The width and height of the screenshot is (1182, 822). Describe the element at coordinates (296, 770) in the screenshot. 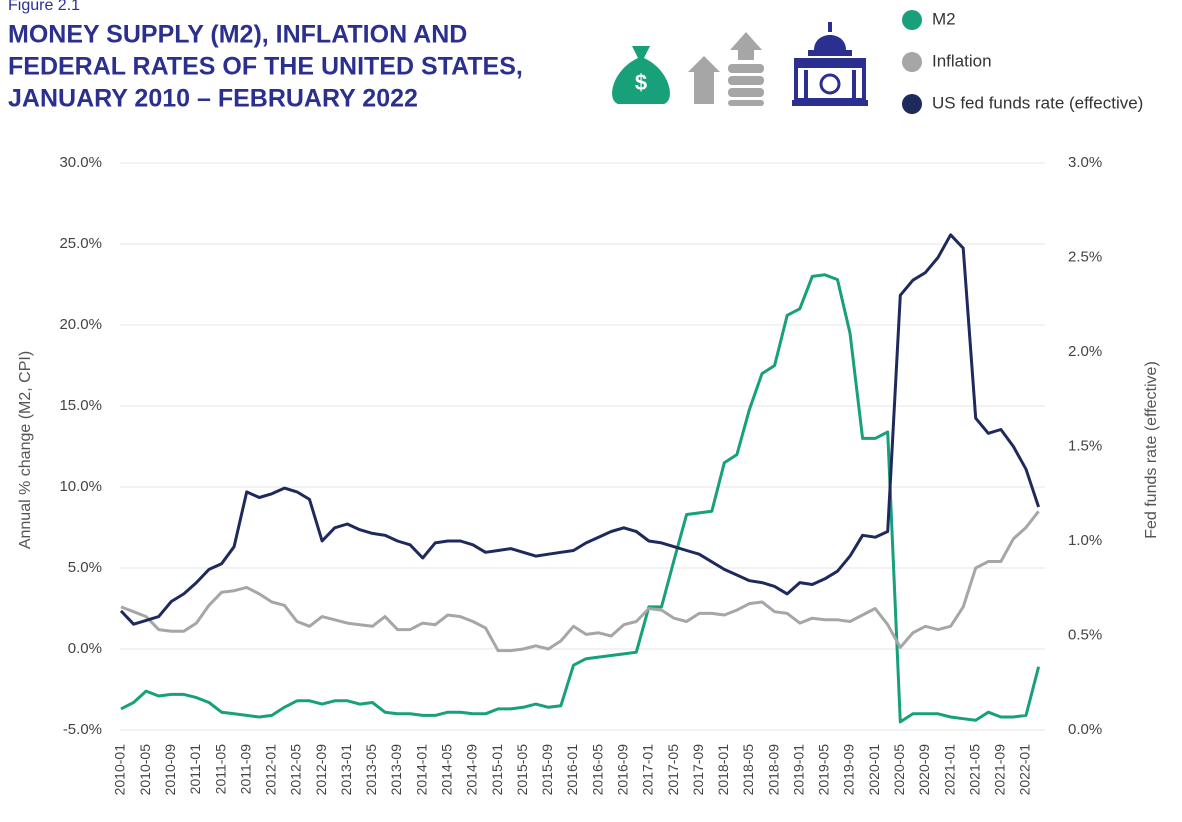

I see `x-tick-label: 2012-05` at that location.